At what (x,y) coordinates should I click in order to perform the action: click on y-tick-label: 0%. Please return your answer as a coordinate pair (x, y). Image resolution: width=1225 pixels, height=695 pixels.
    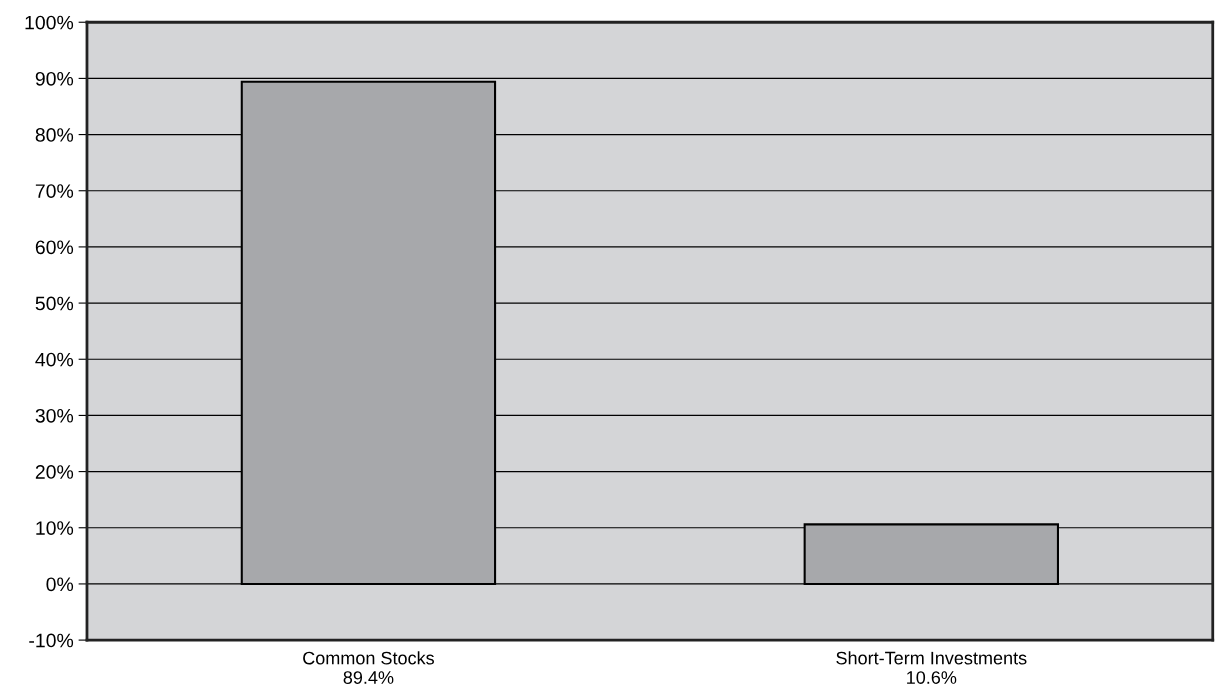
    Looking at the image, I should click on (60, 584).